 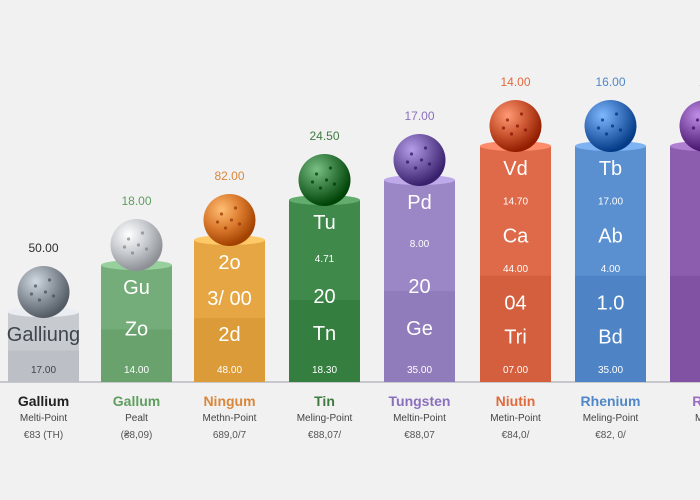 I want to click on value-label: 17.00, so click(x=419, y=116).